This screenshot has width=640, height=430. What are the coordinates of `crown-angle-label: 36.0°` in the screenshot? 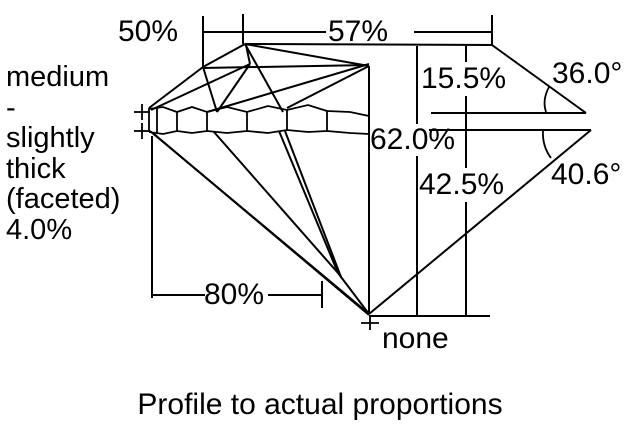 It's located at (587, 73).